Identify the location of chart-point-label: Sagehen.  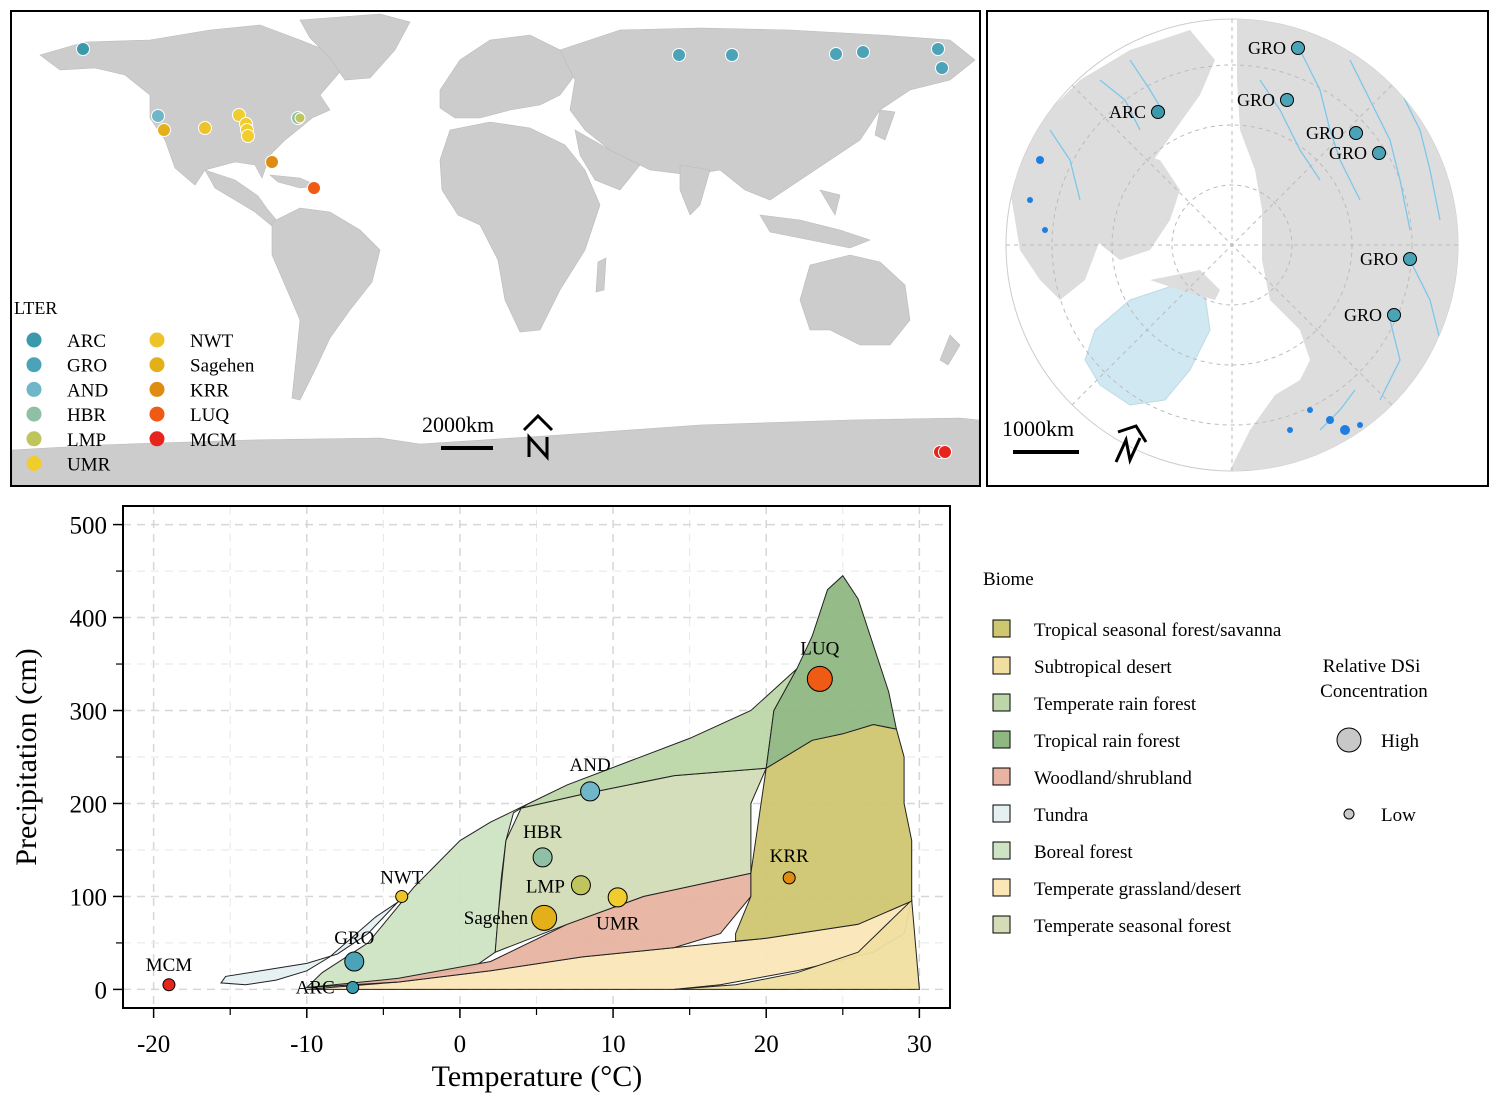
(496, 918).